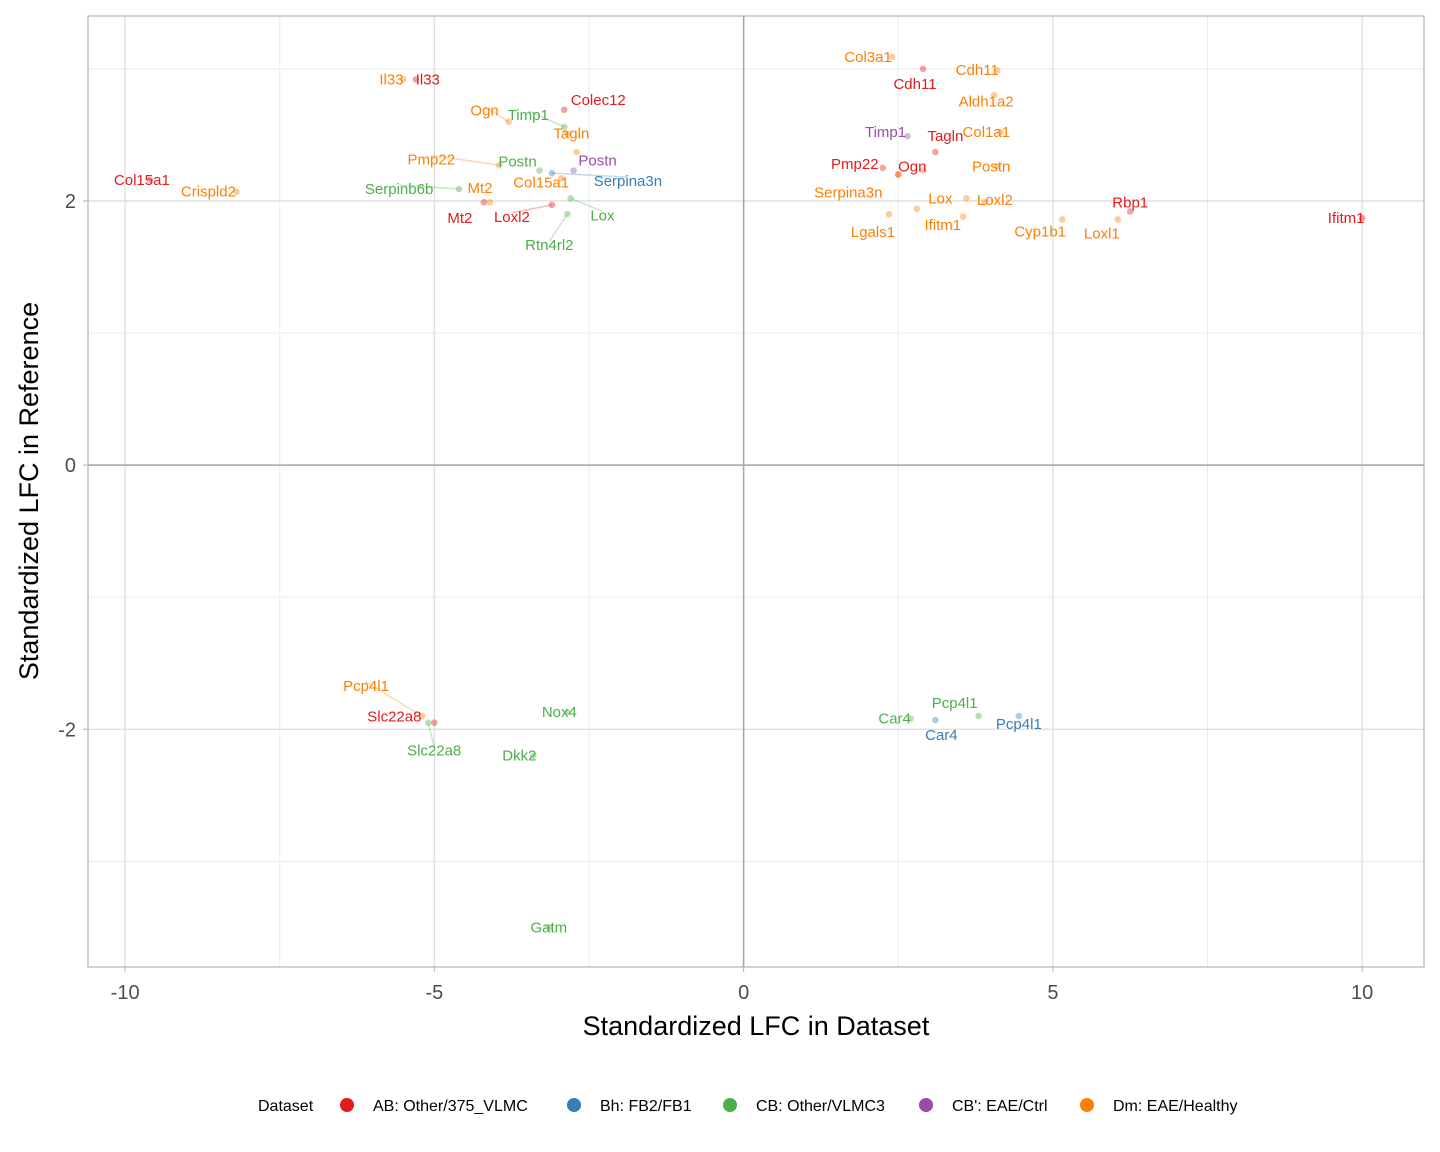  What do you see at coordinates (868, 57) in the screenshot?
I see `point-label: Col3a1` at bounding box center [868, 57].